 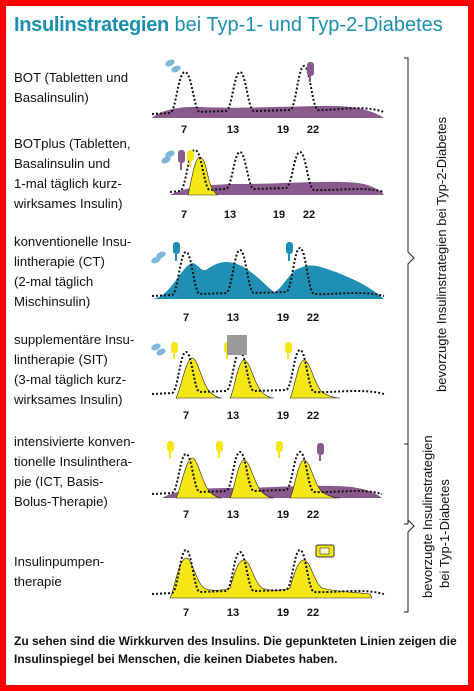 I want to click on label-line: lintherapie (SIT), so click(x=61, y=359).